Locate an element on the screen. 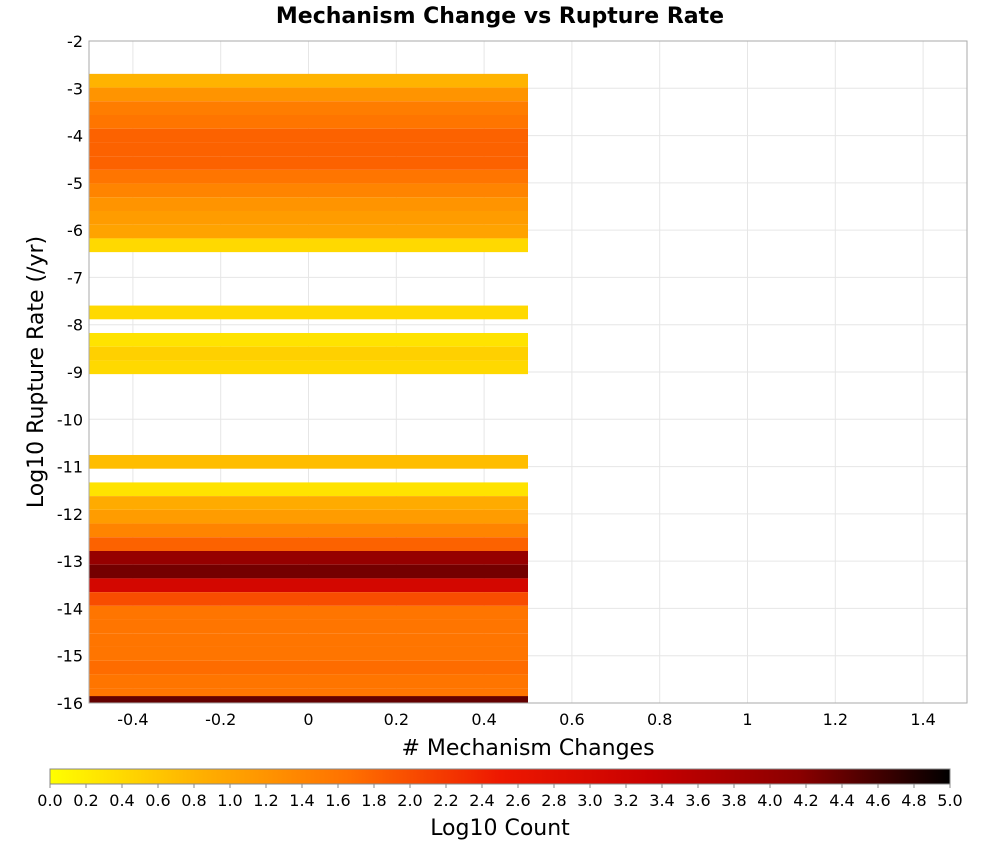 The height and width of the screenshot is (850, 1000). colorbar-tick-label: 4.0 is located at coordinates (769, 800).